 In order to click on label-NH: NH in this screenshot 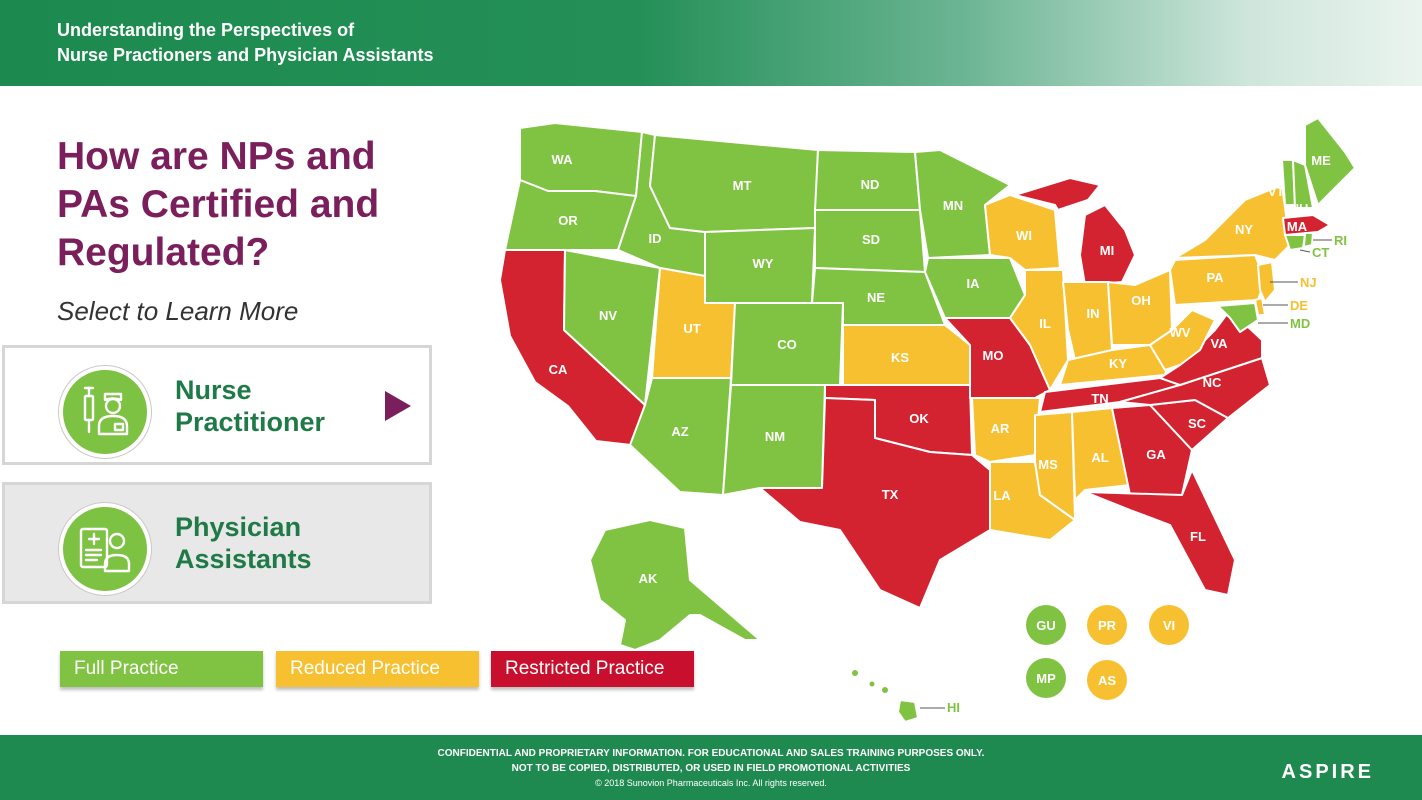, I will do `click(1299, 208)`.